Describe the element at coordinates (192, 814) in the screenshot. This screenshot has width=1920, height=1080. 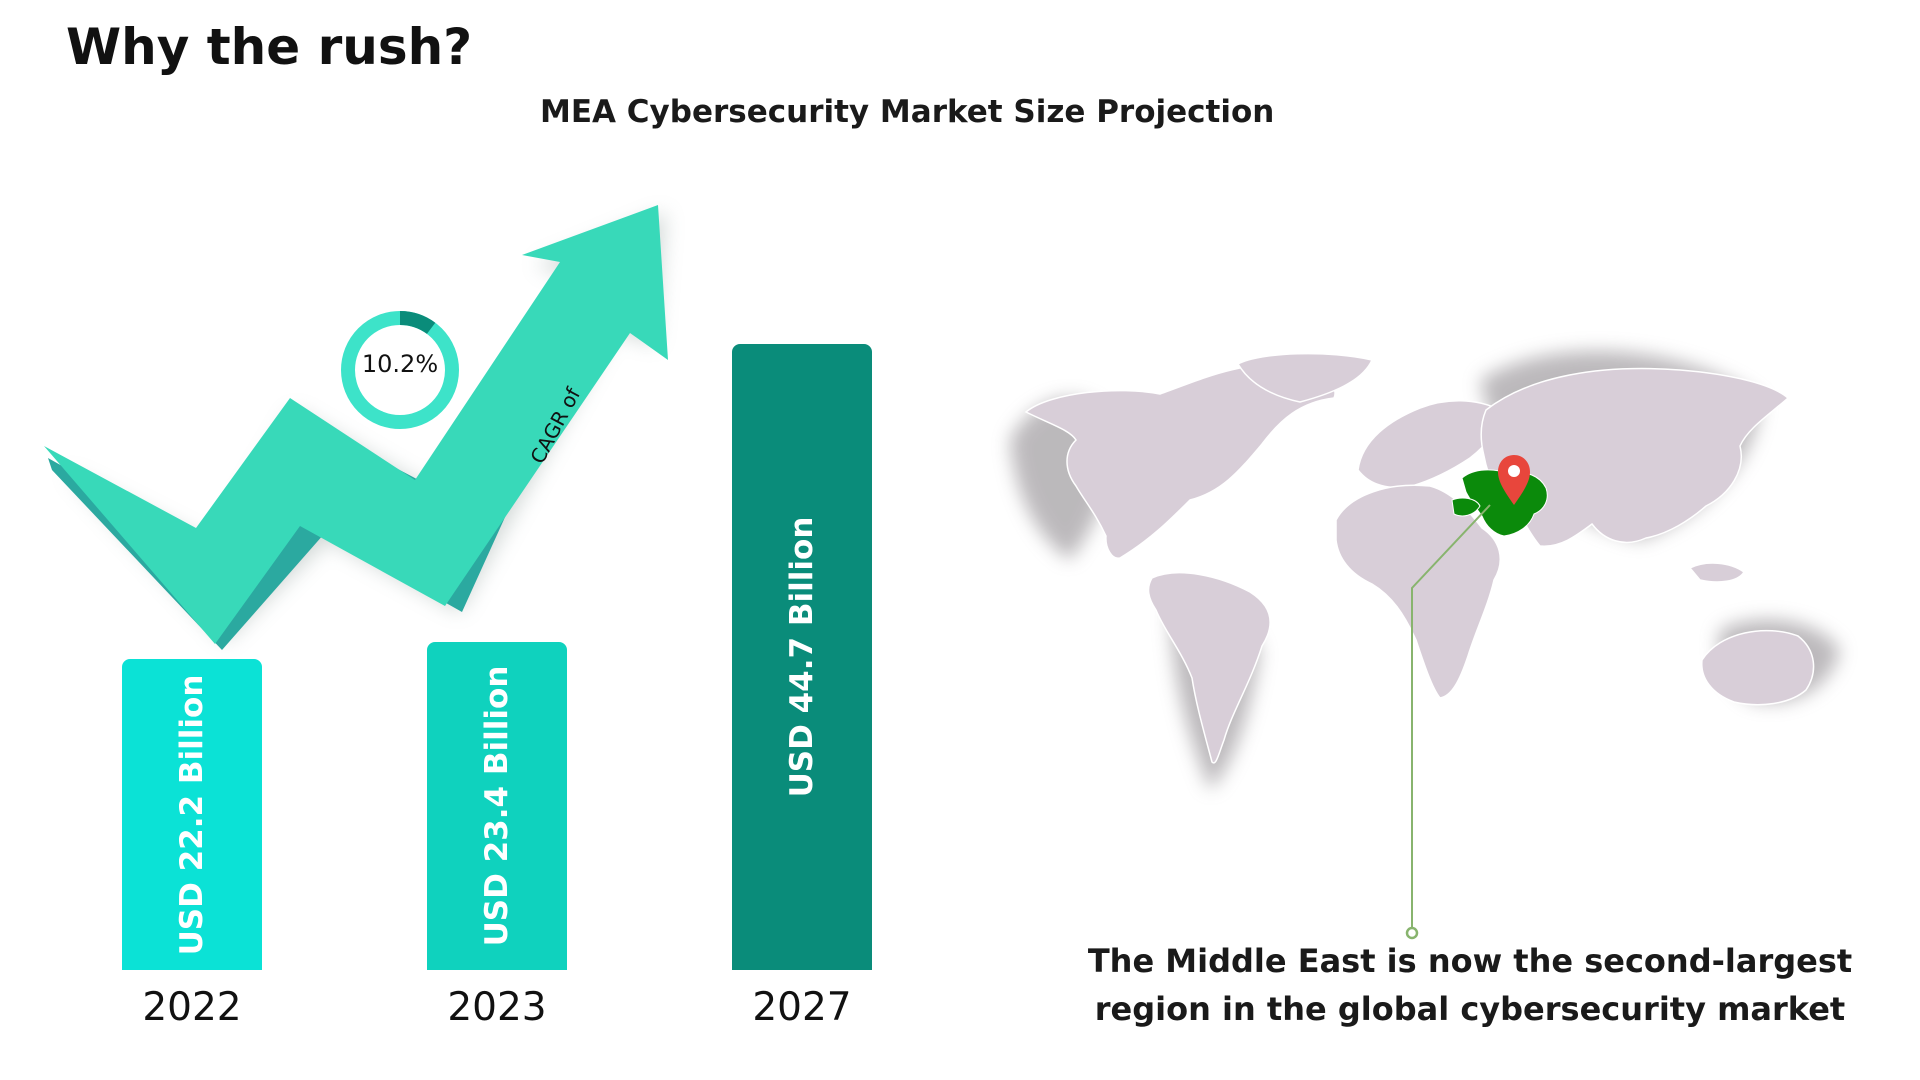
I see `bar-2022: USD 22.2 Billion` at that location.